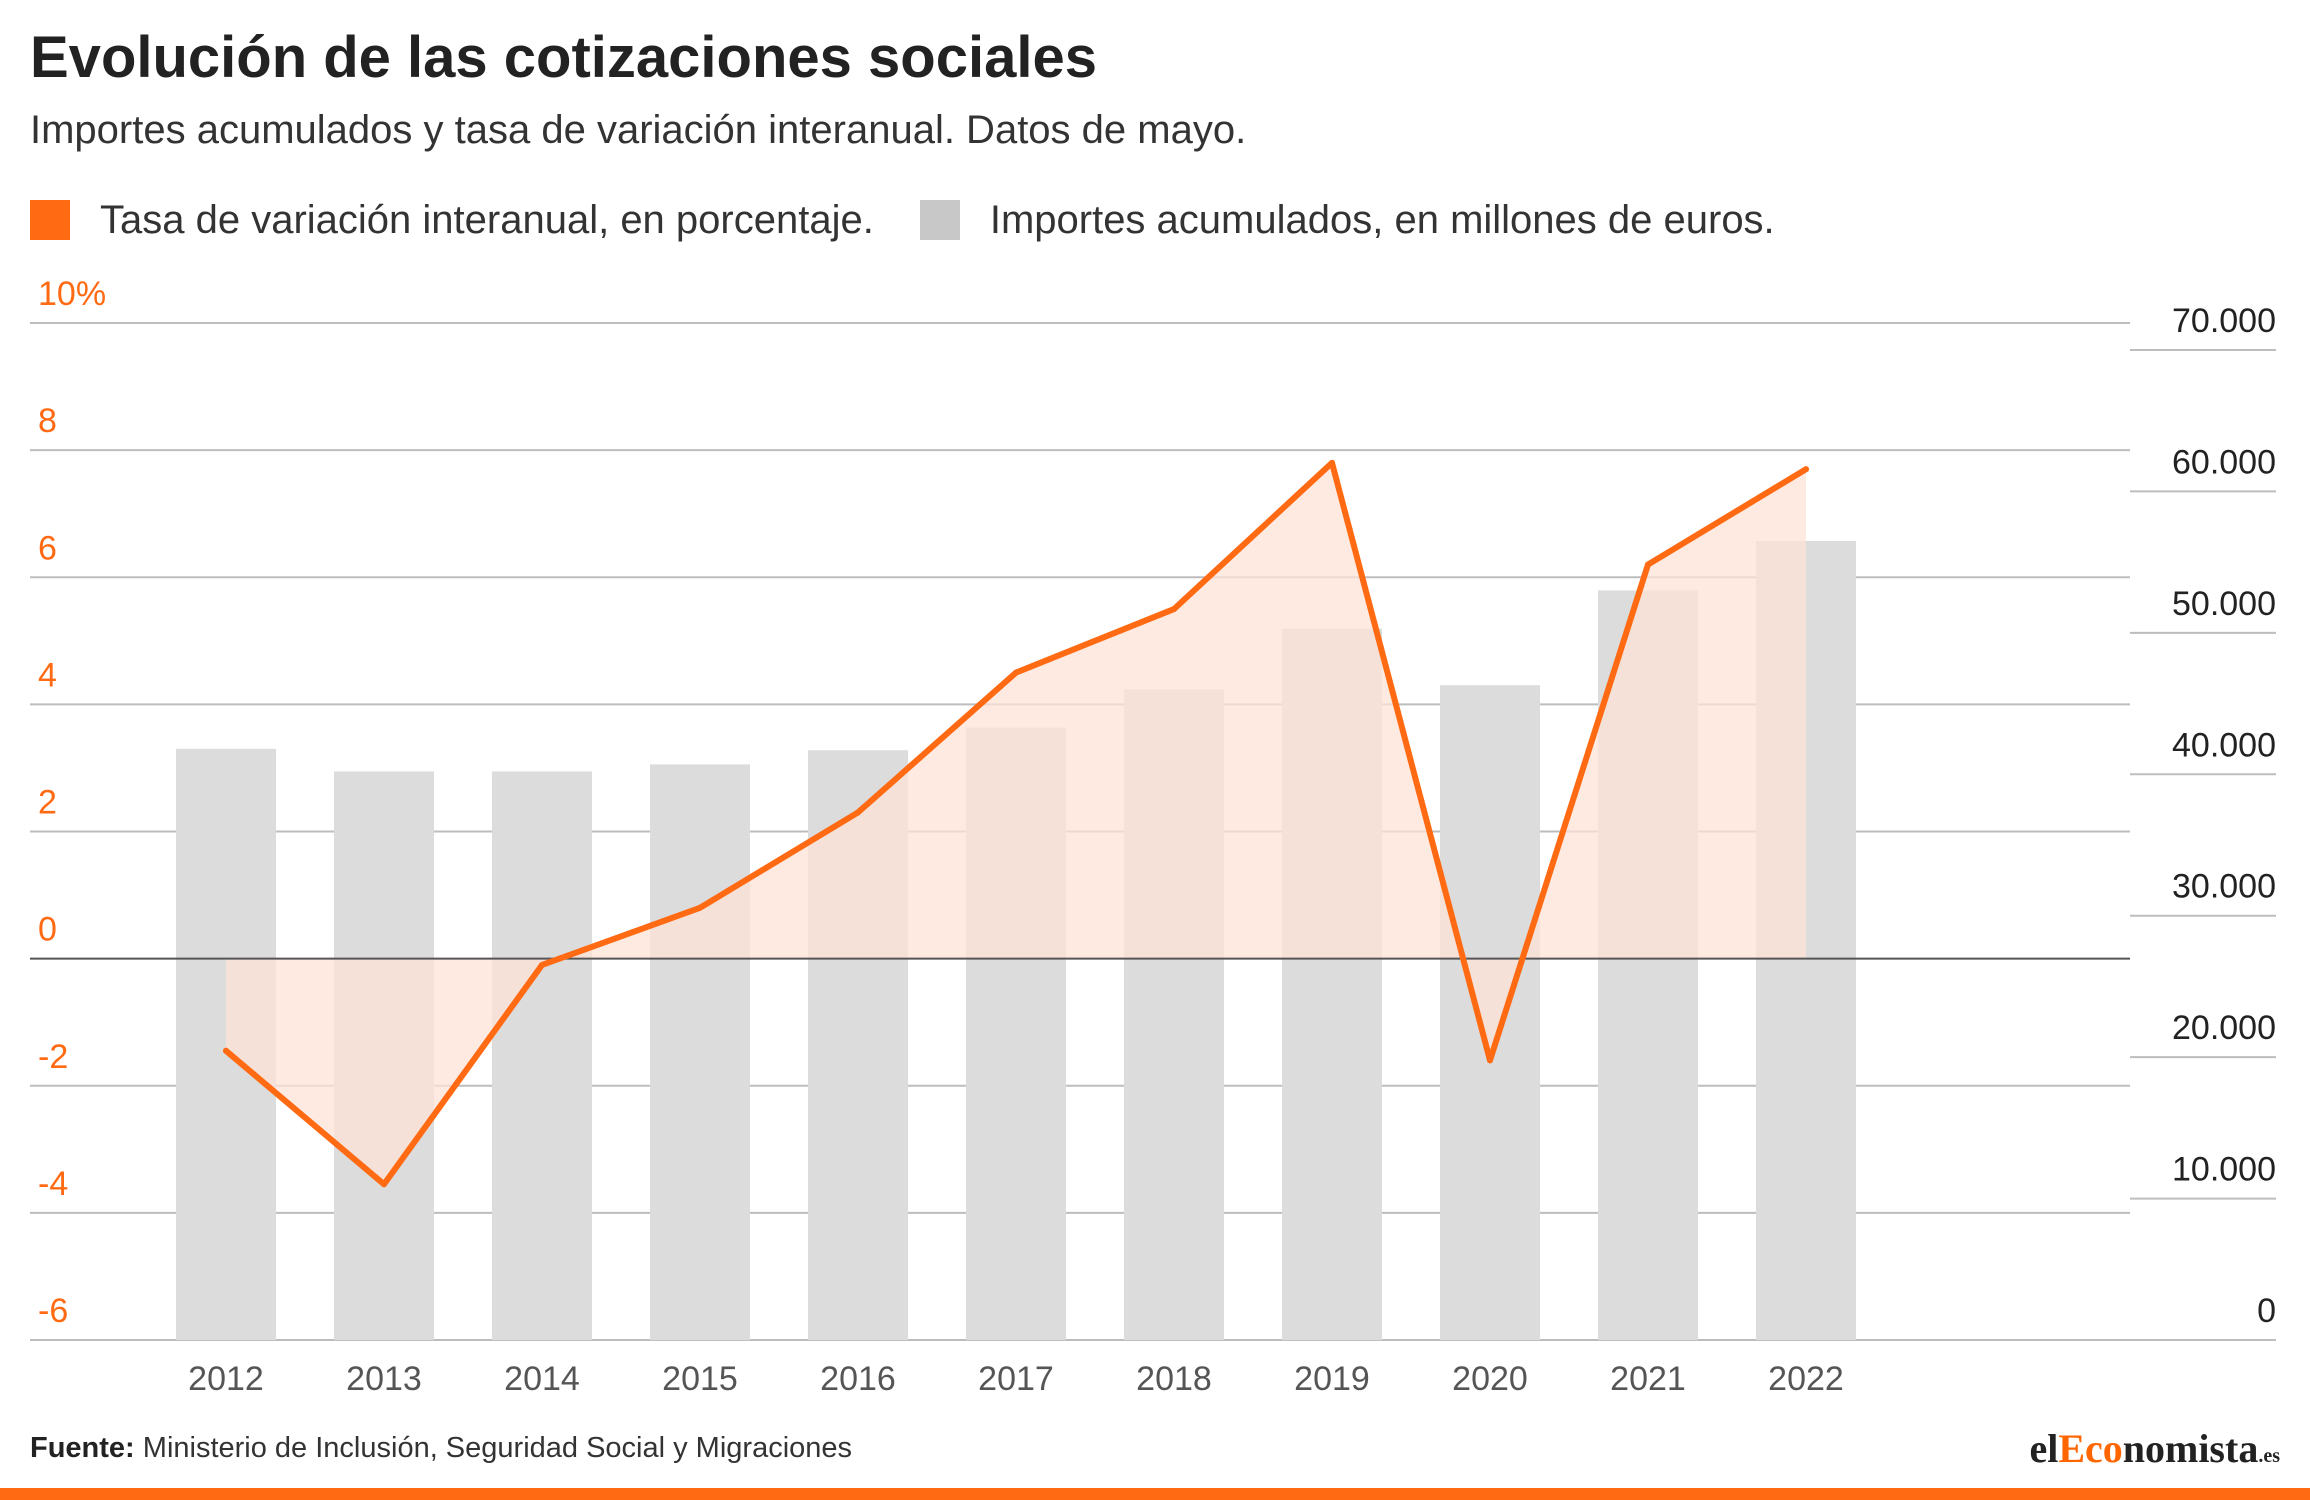  I want to click on rate-point-2013, so click(384, 1184).